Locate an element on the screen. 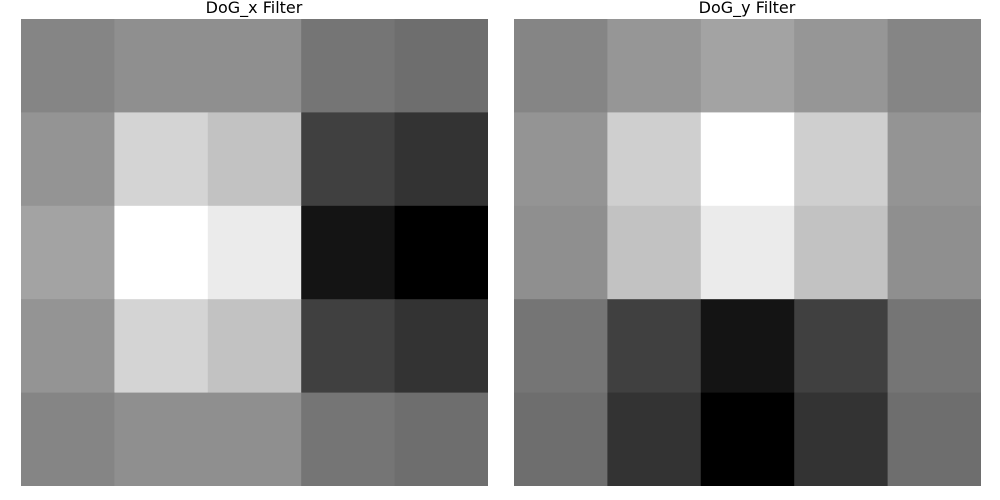 The height and width of the screenshot is (500, 1000). dog-x-cell-r1-c0 is located at coordinates (68, 159).